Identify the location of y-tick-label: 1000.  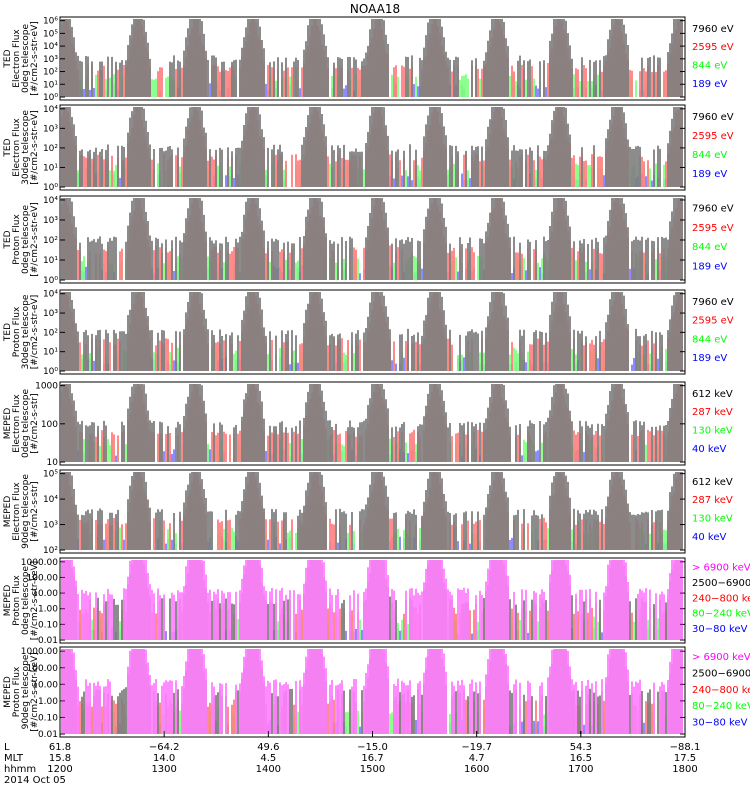
(46, 387).